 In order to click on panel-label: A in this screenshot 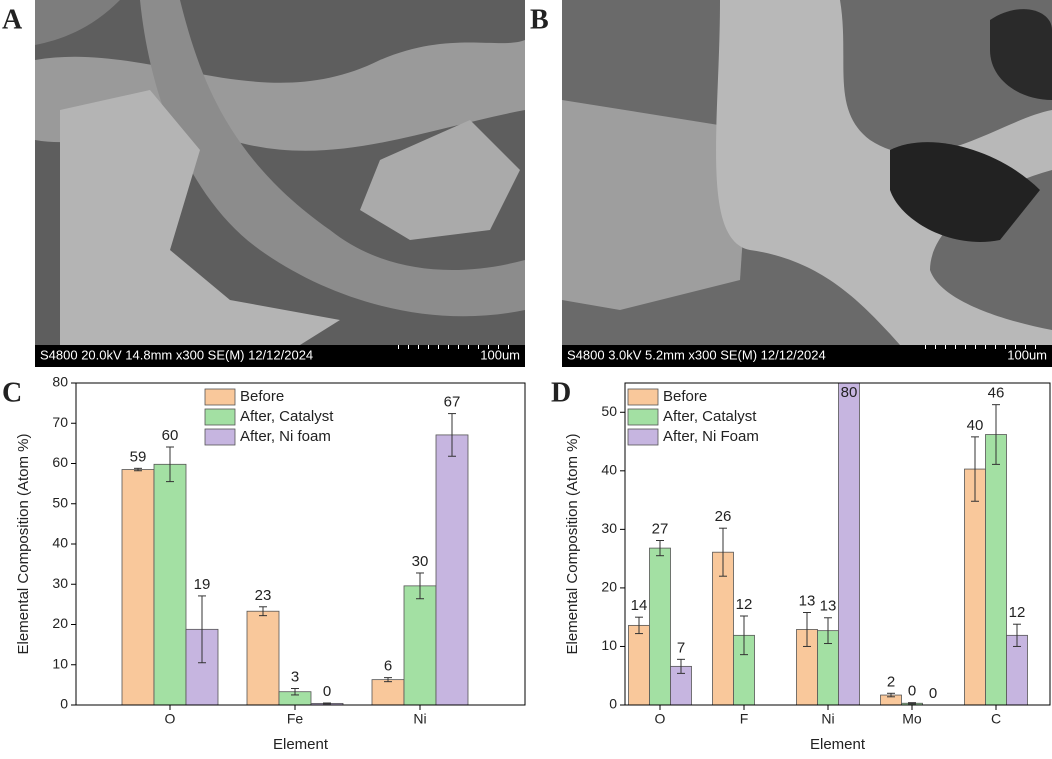, I will do `click(12, 19)`.